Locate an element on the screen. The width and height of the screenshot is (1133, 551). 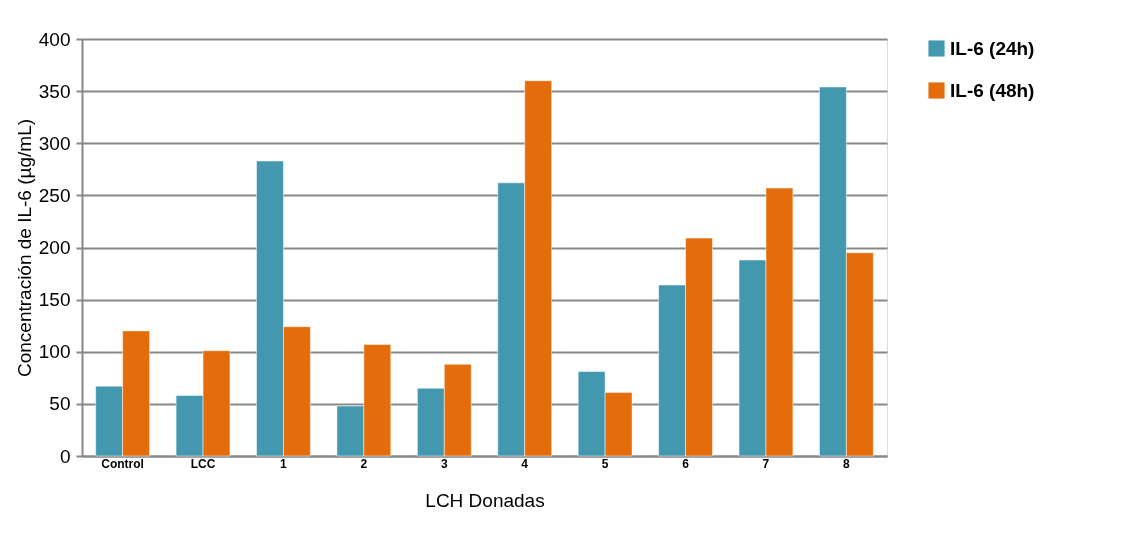
y-tick-label: 400 is located at coordinates (54, 39).